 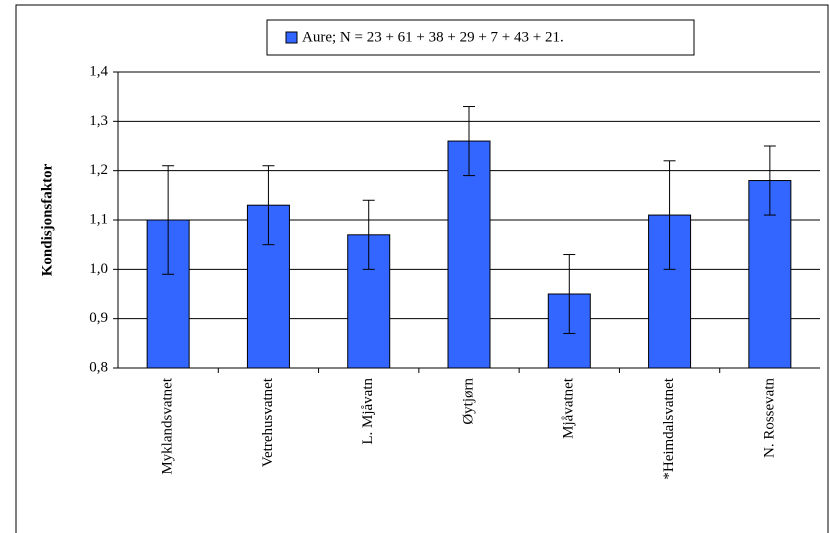 I want to click on y-tick-label: 1,0, so click(x=98, y=269).